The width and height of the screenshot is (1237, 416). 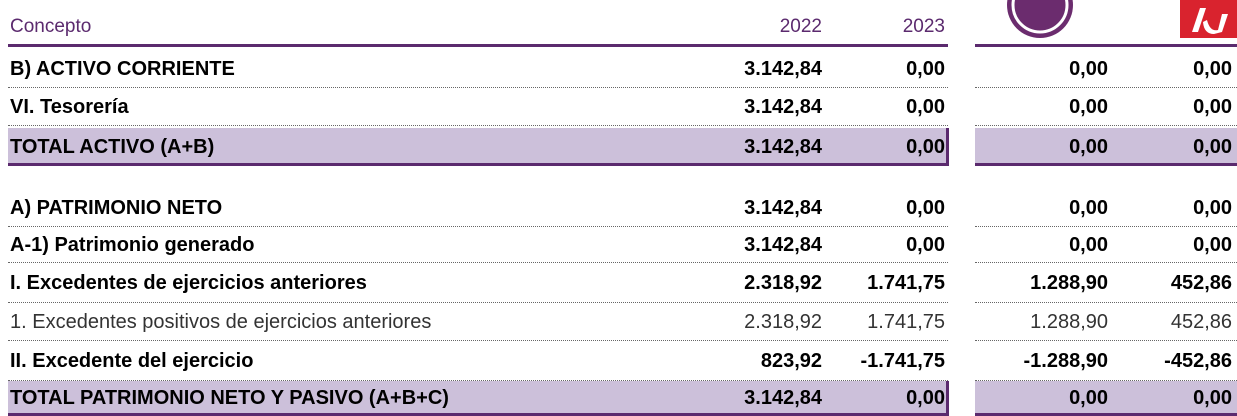 What do you see at coordinates (618, 107) in the screenshot?
I see `table-row: VI. Tesorería 3.142,84 0,00 0,00 0,00` at bounding box center [618, 107].